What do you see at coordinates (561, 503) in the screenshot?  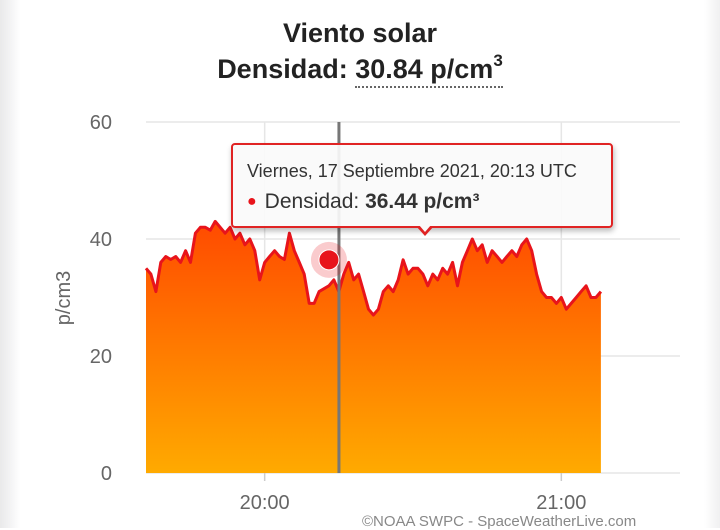 I see `x-tick-label: 21:00` at bounding box center [561, 503].